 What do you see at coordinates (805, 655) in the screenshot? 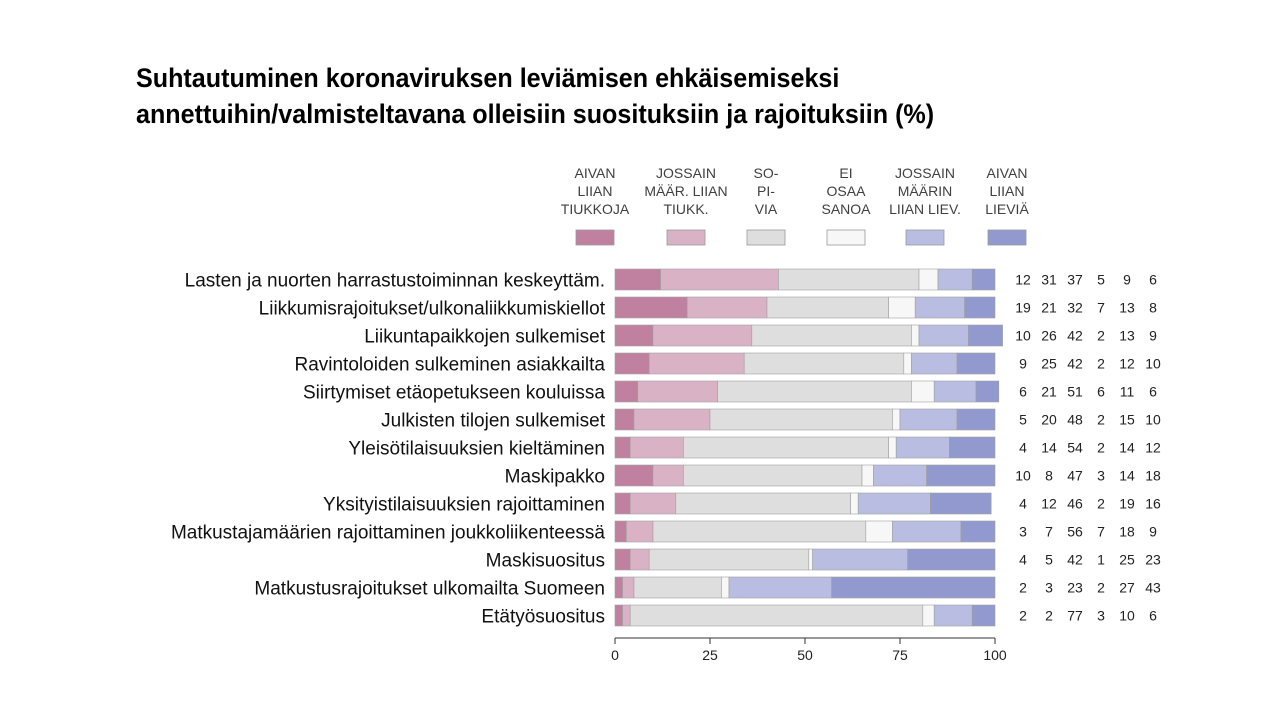
I see `x-tick-label: 50` at bounding box center [805, 655].